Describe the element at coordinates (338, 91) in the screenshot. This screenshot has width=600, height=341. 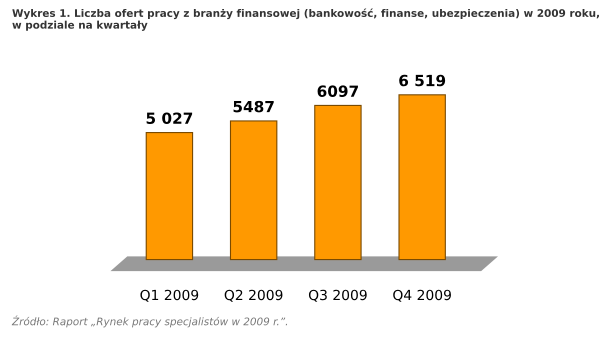
I see `data-label: 6097` at that location.